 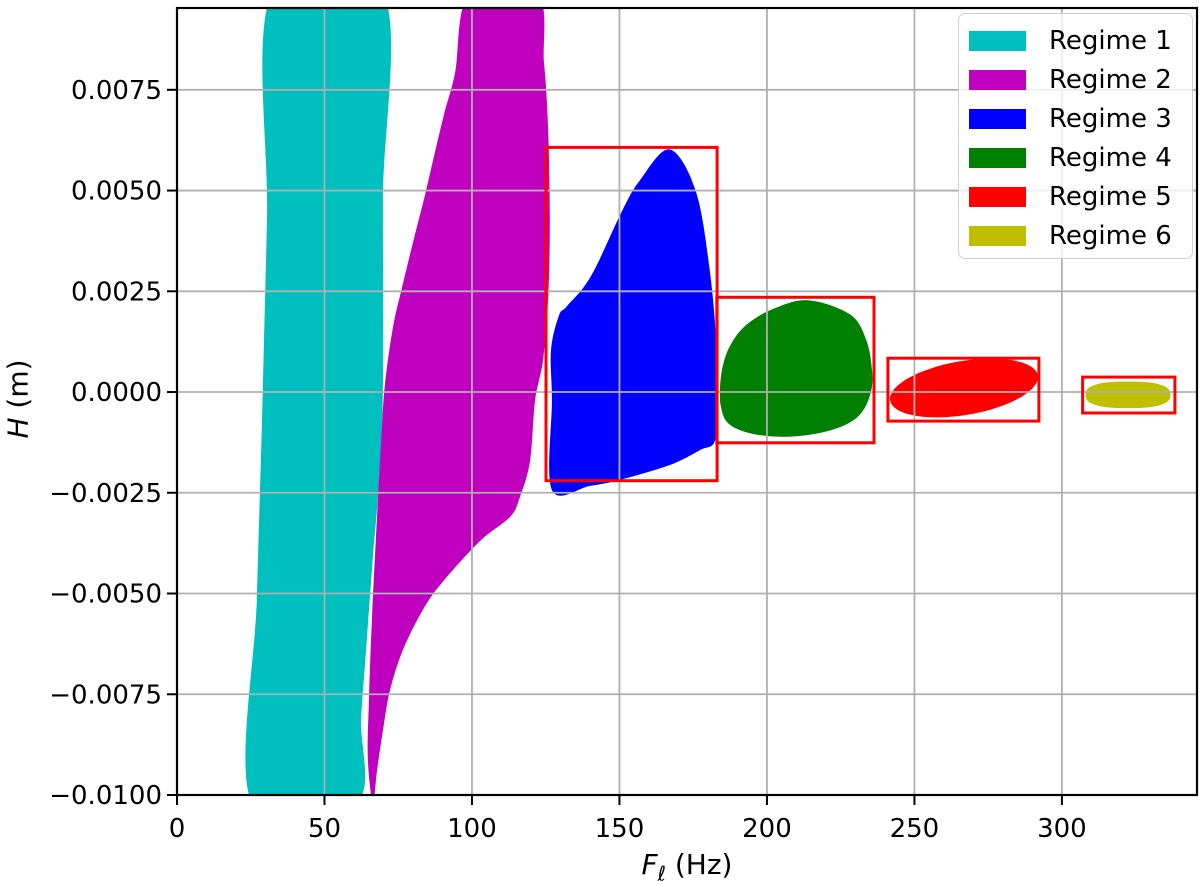 I want to click on y-axis-label-symbol: H, so click(x=18, y=428).